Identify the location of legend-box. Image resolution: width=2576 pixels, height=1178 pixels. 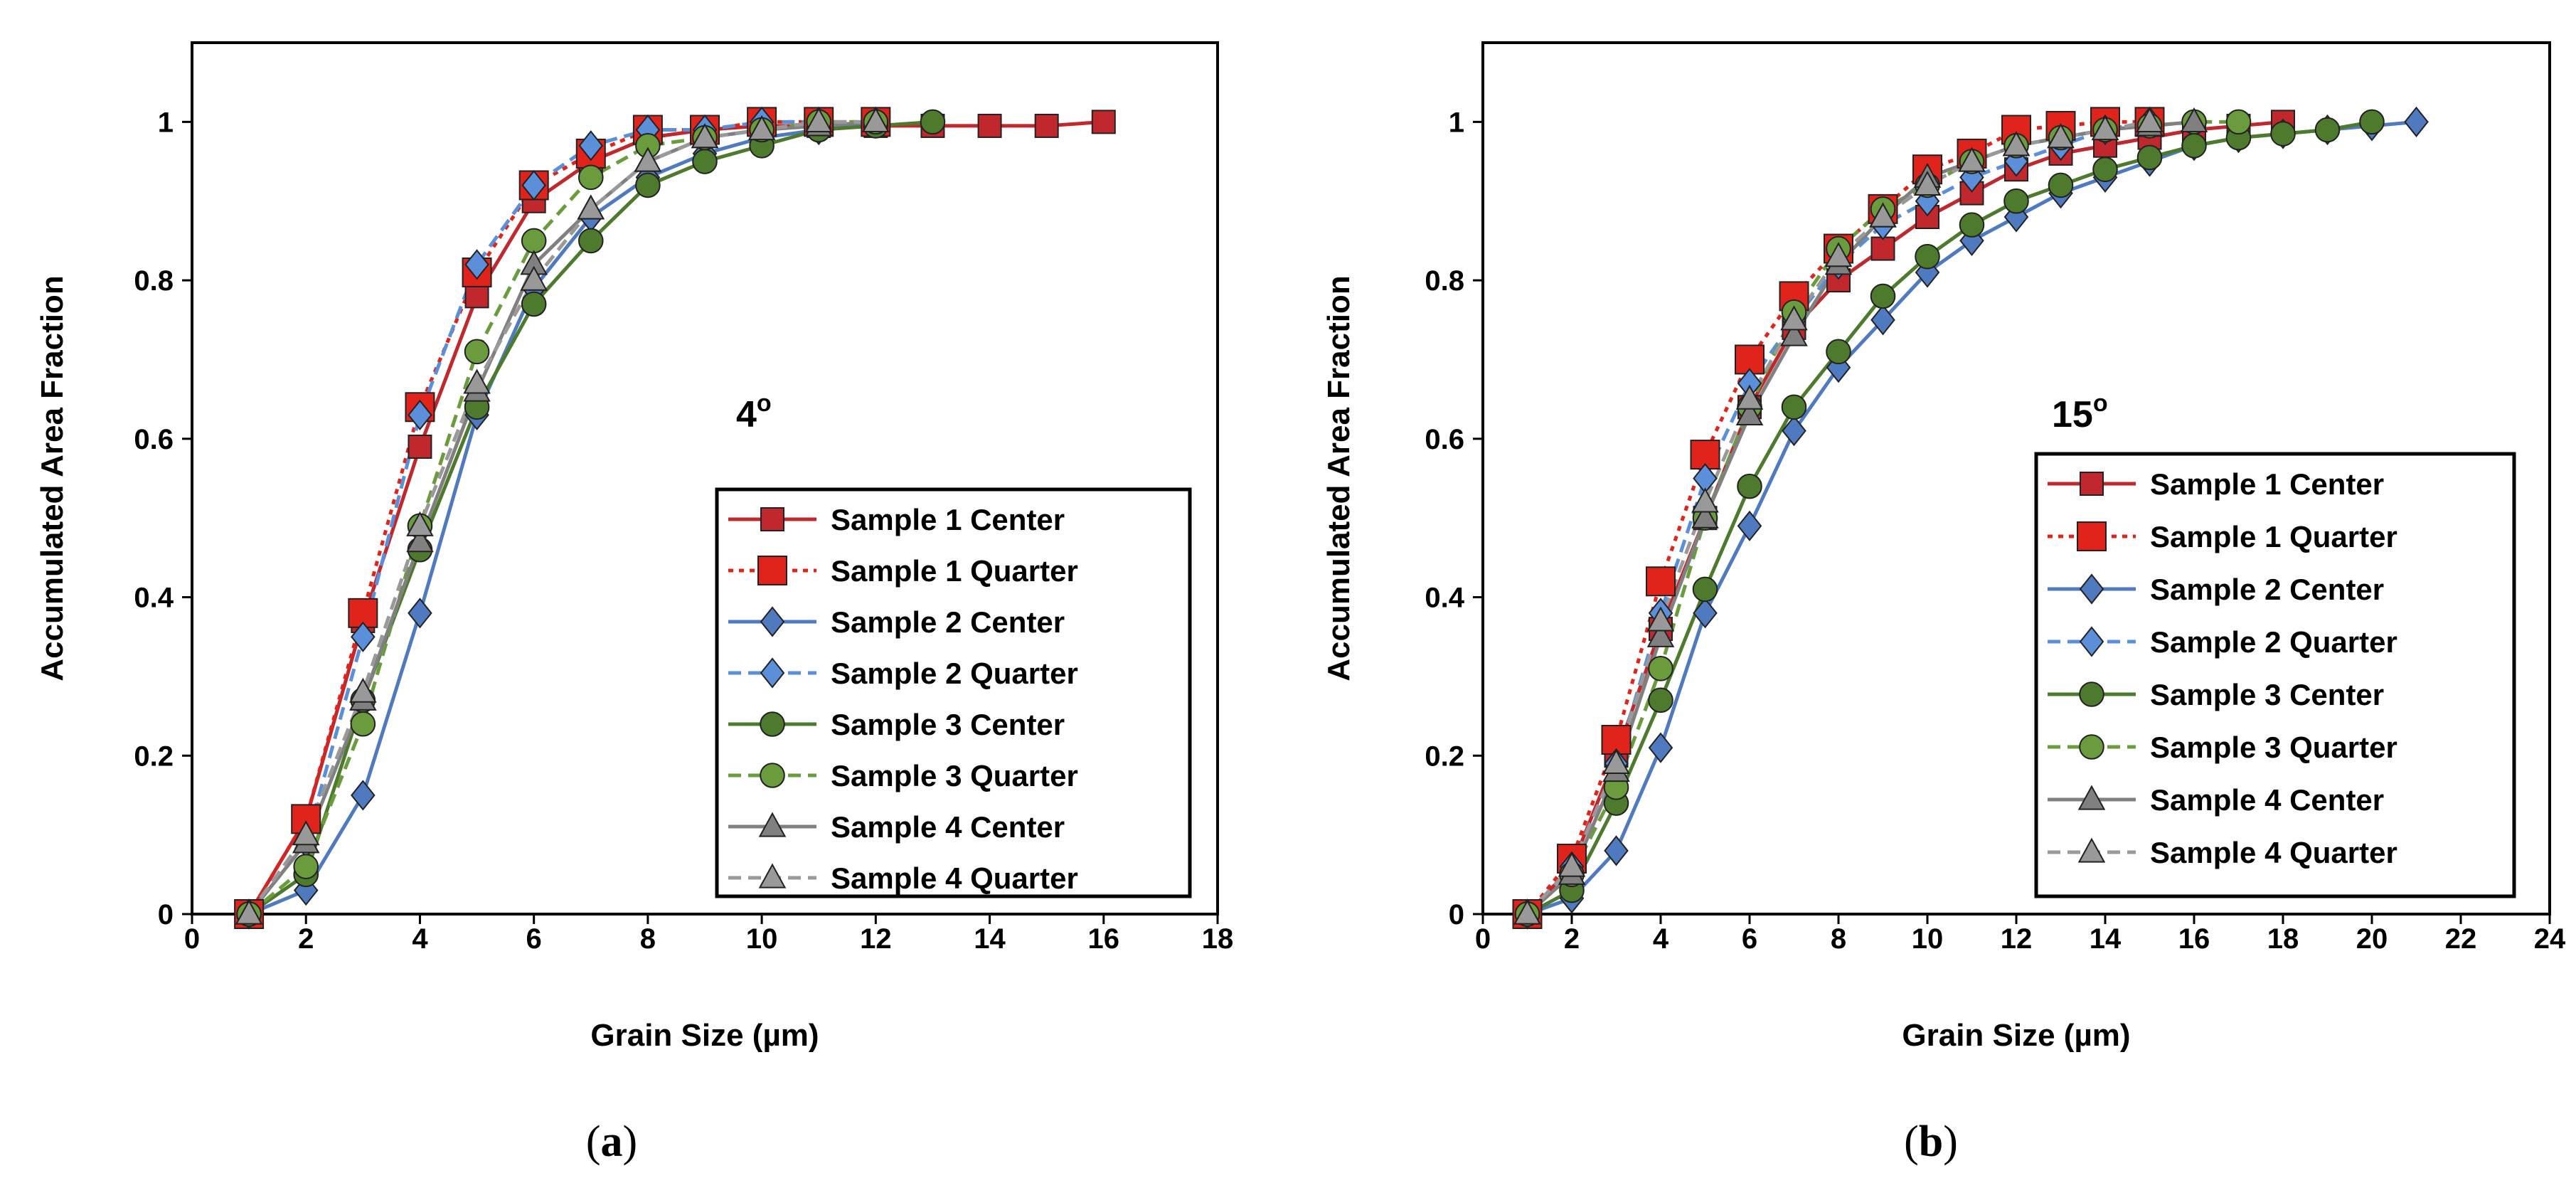
(2275, 675).